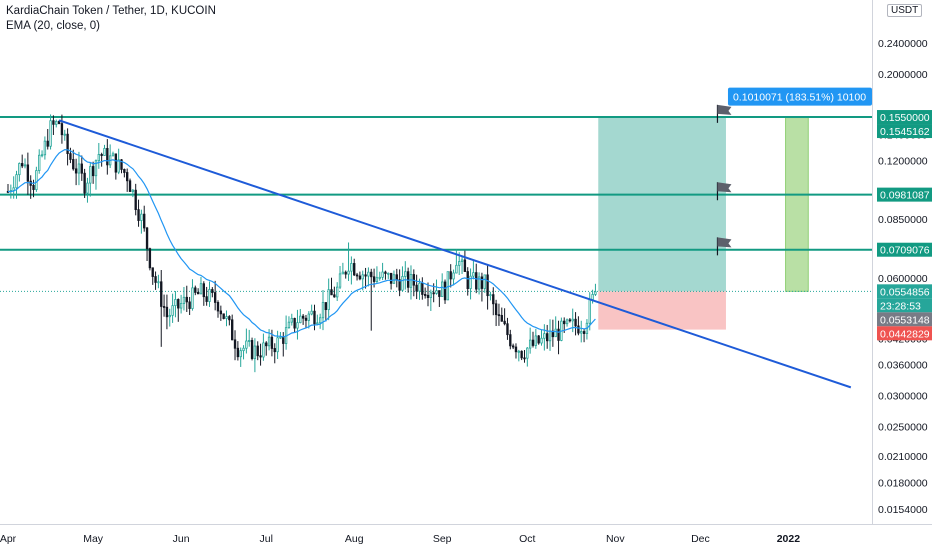  Describe the element at coordinates (799, 96) in the screenshot. I see `projection-label-box` at that location.